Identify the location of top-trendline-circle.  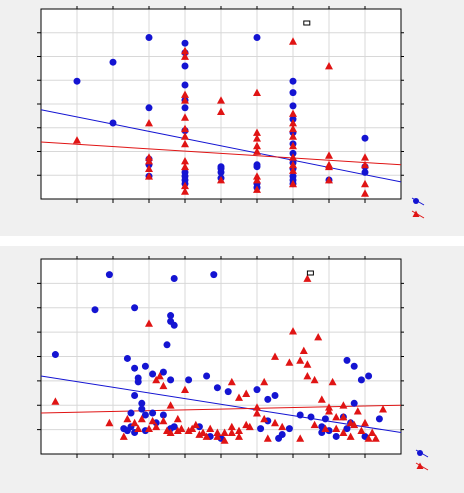
(221, 146).